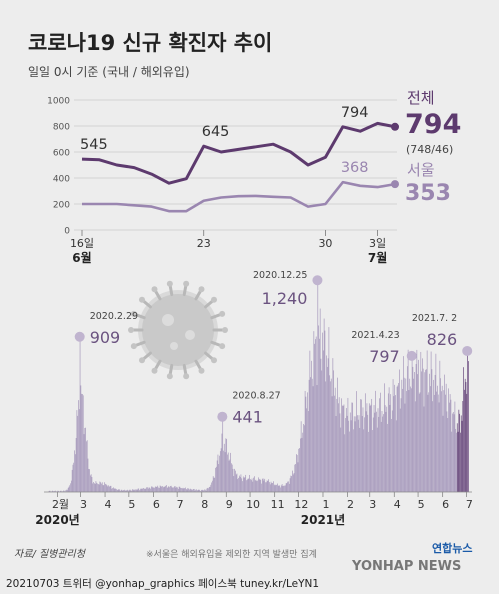 The image size is (499, 594). What do you see at coordinates (301, 504) in the screenshot?
I see `bottom-month-label: 12` at bounding box center [301, 504].